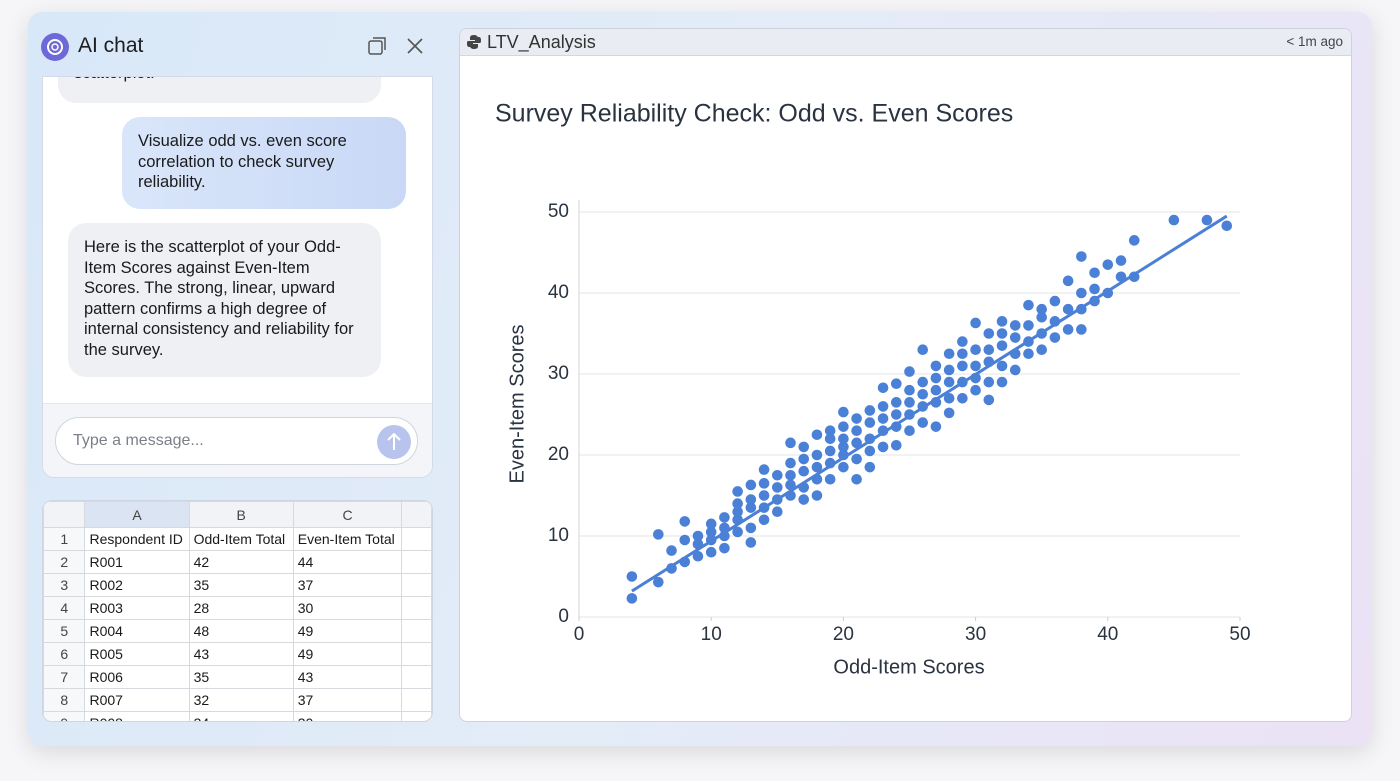 This screenshot has width=1400, height=781. Describe the element at coordinates (137, 716) in the screenshot. I see `cell: R008` at that location.